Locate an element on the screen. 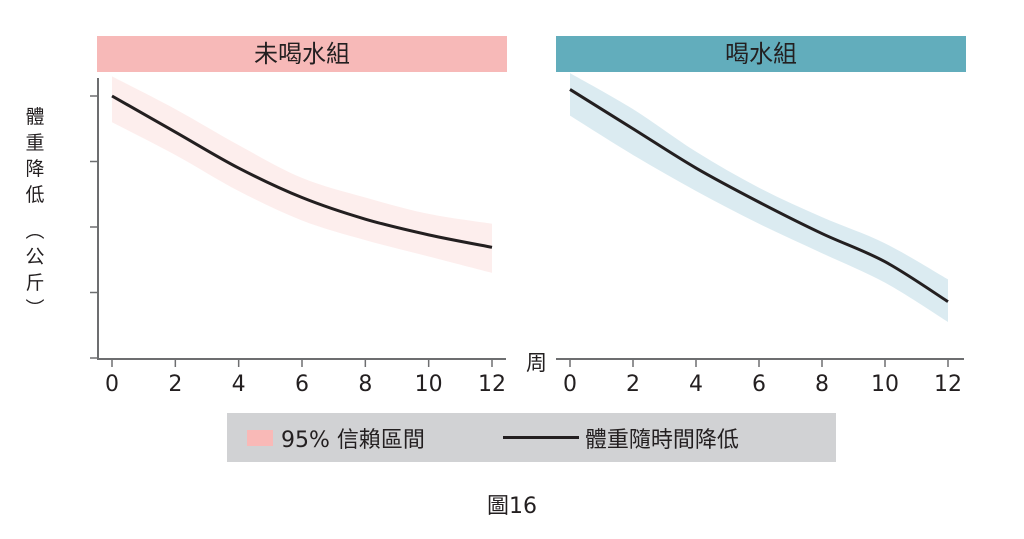 The width and height of the screenshot is (1024, 539). figure-caption: 圖16 is located at coordinates (512, 506).